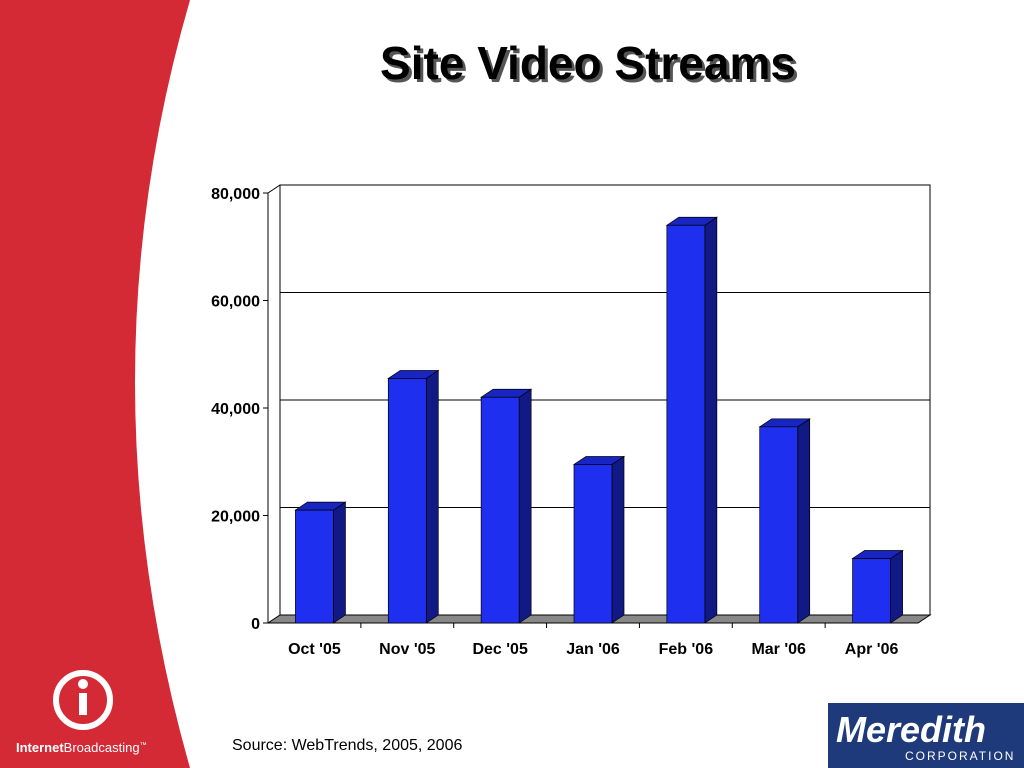 The image size is (1024, 768). I want to click on x-tick-label: Feb '06, so click(686, 649).